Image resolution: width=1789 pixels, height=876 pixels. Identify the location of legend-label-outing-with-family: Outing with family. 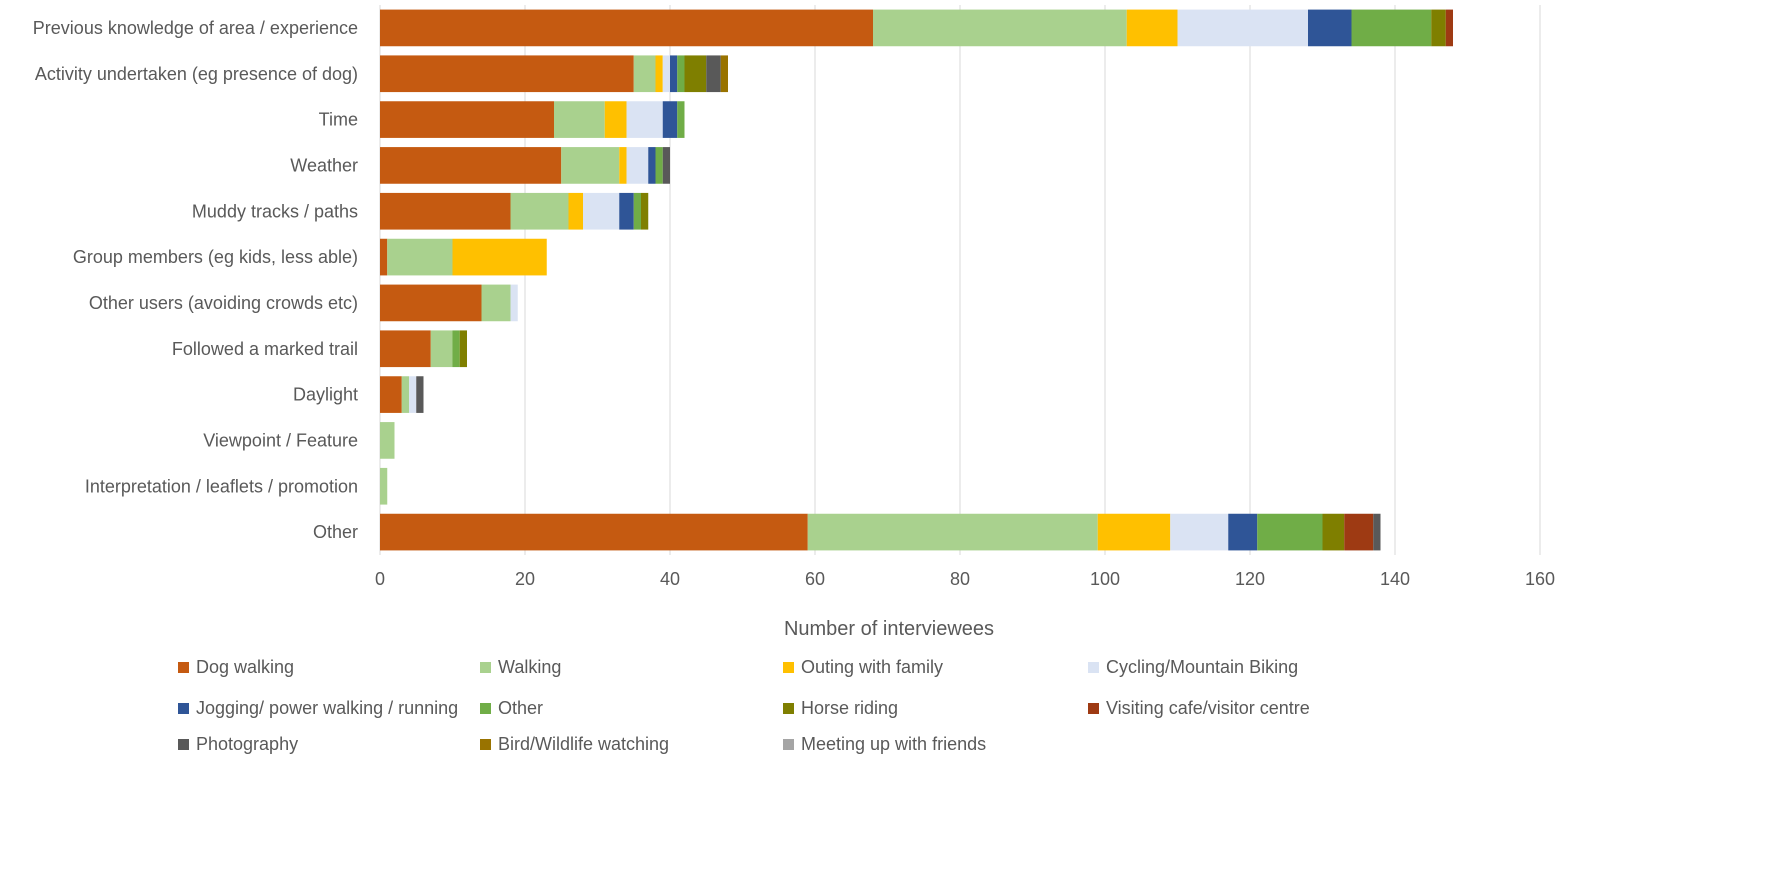
(872, 667).